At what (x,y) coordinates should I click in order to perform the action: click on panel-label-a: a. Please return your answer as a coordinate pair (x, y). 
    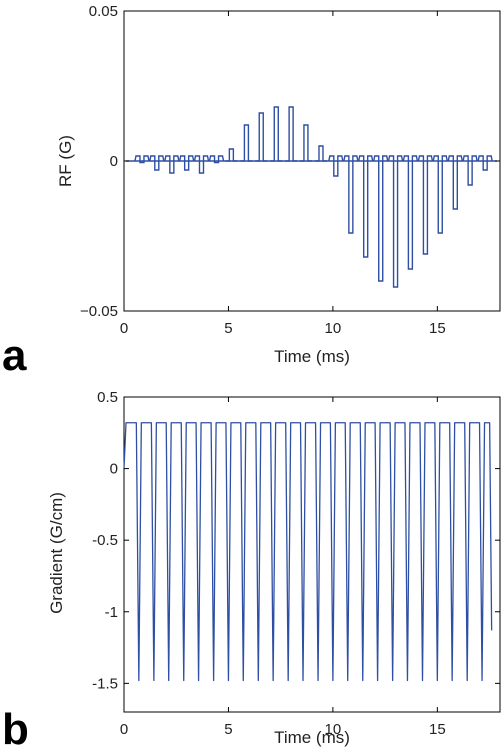
    Looking at the image, I should click on (14, 355).